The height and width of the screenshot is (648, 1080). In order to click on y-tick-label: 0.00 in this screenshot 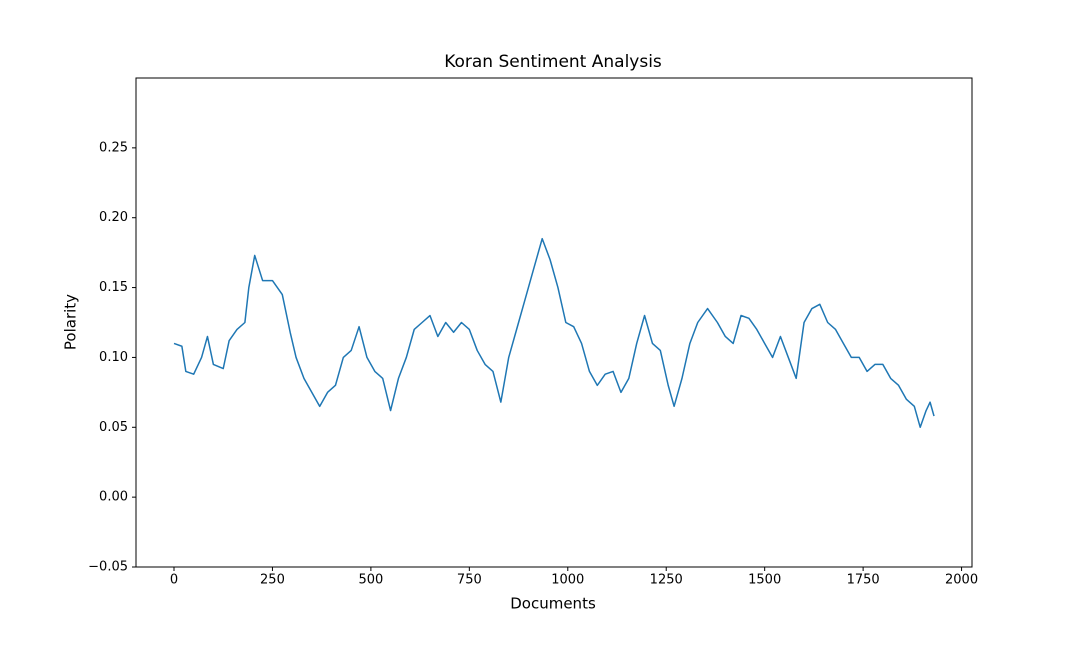, I will do `click(113, 497)`.